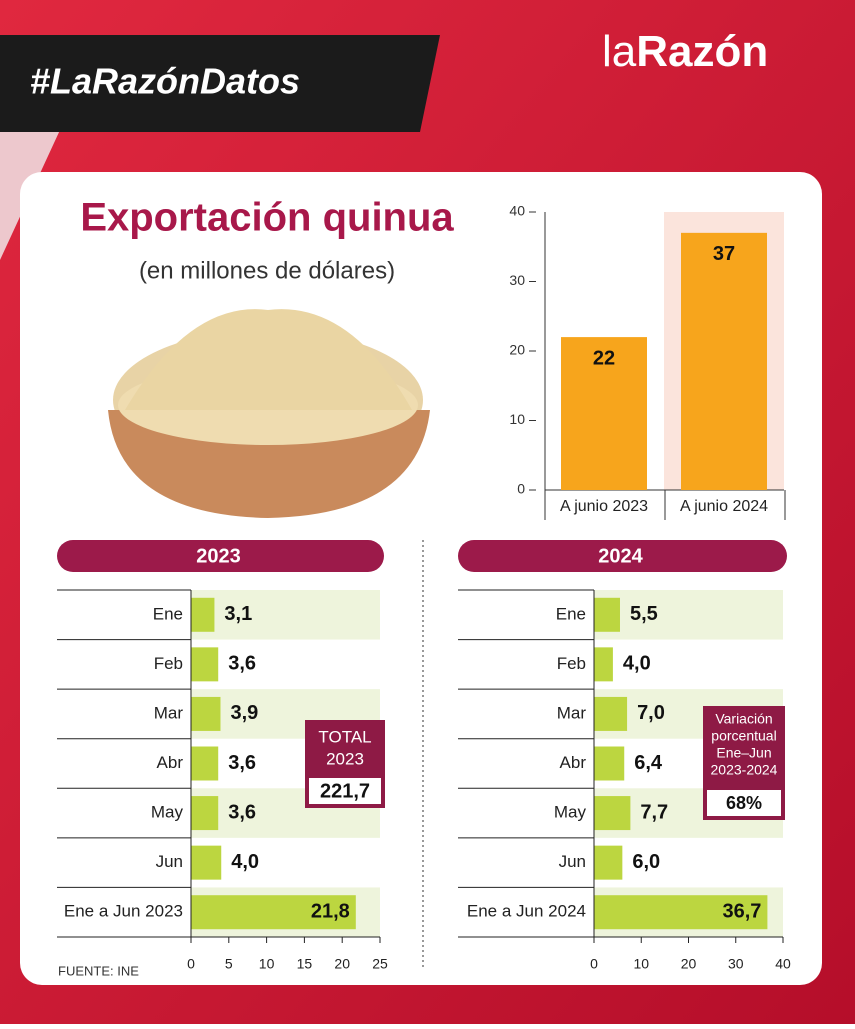 This screenshot has height=1029, width=855. Describe the element at coordinates (98, 970) in the screenshot. I see `source: FUENTE: INE` at that location.